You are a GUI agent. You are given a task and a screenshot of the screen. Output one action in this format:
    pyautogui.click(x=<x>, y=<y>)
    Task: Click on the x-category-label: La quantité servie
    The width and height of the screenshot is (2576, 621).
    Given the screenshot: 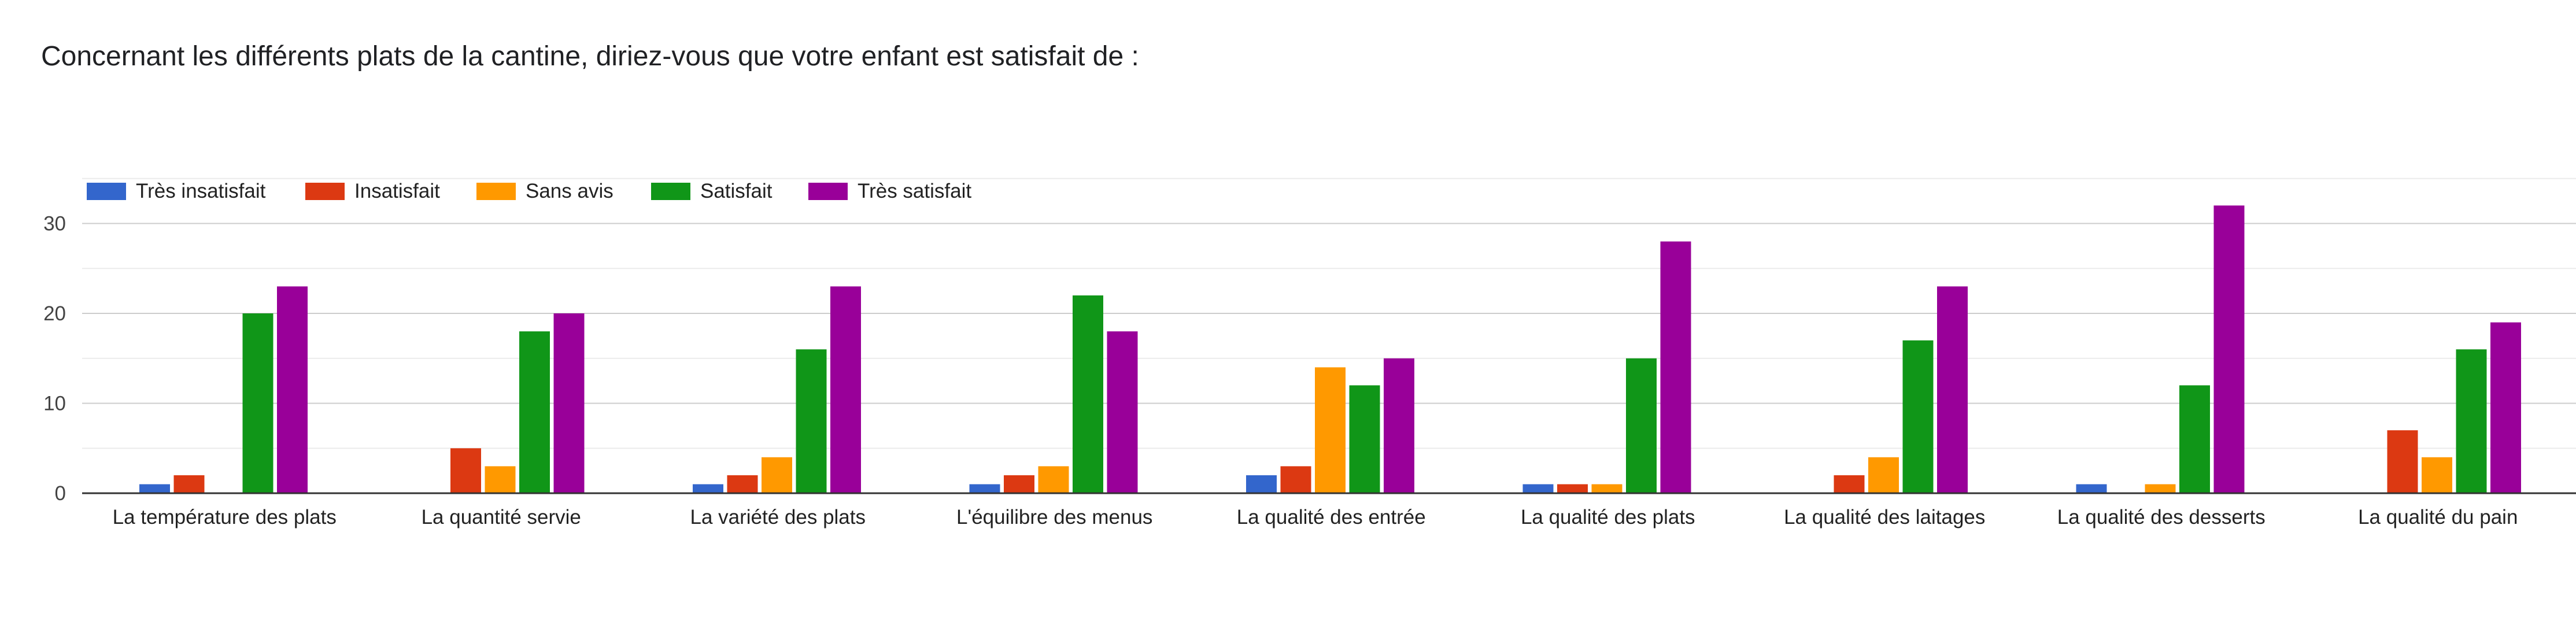 What is the action you would take?
    pyautogui.click(x=501, y=517)
    